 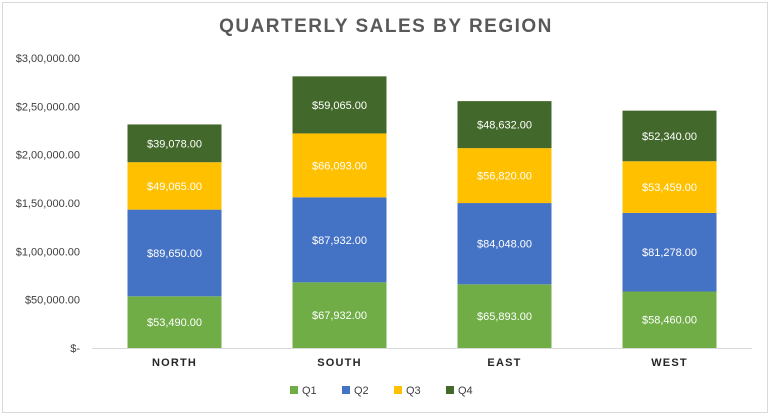 I want to click on data-label: $84,048.00, so click(x=504, y=245).